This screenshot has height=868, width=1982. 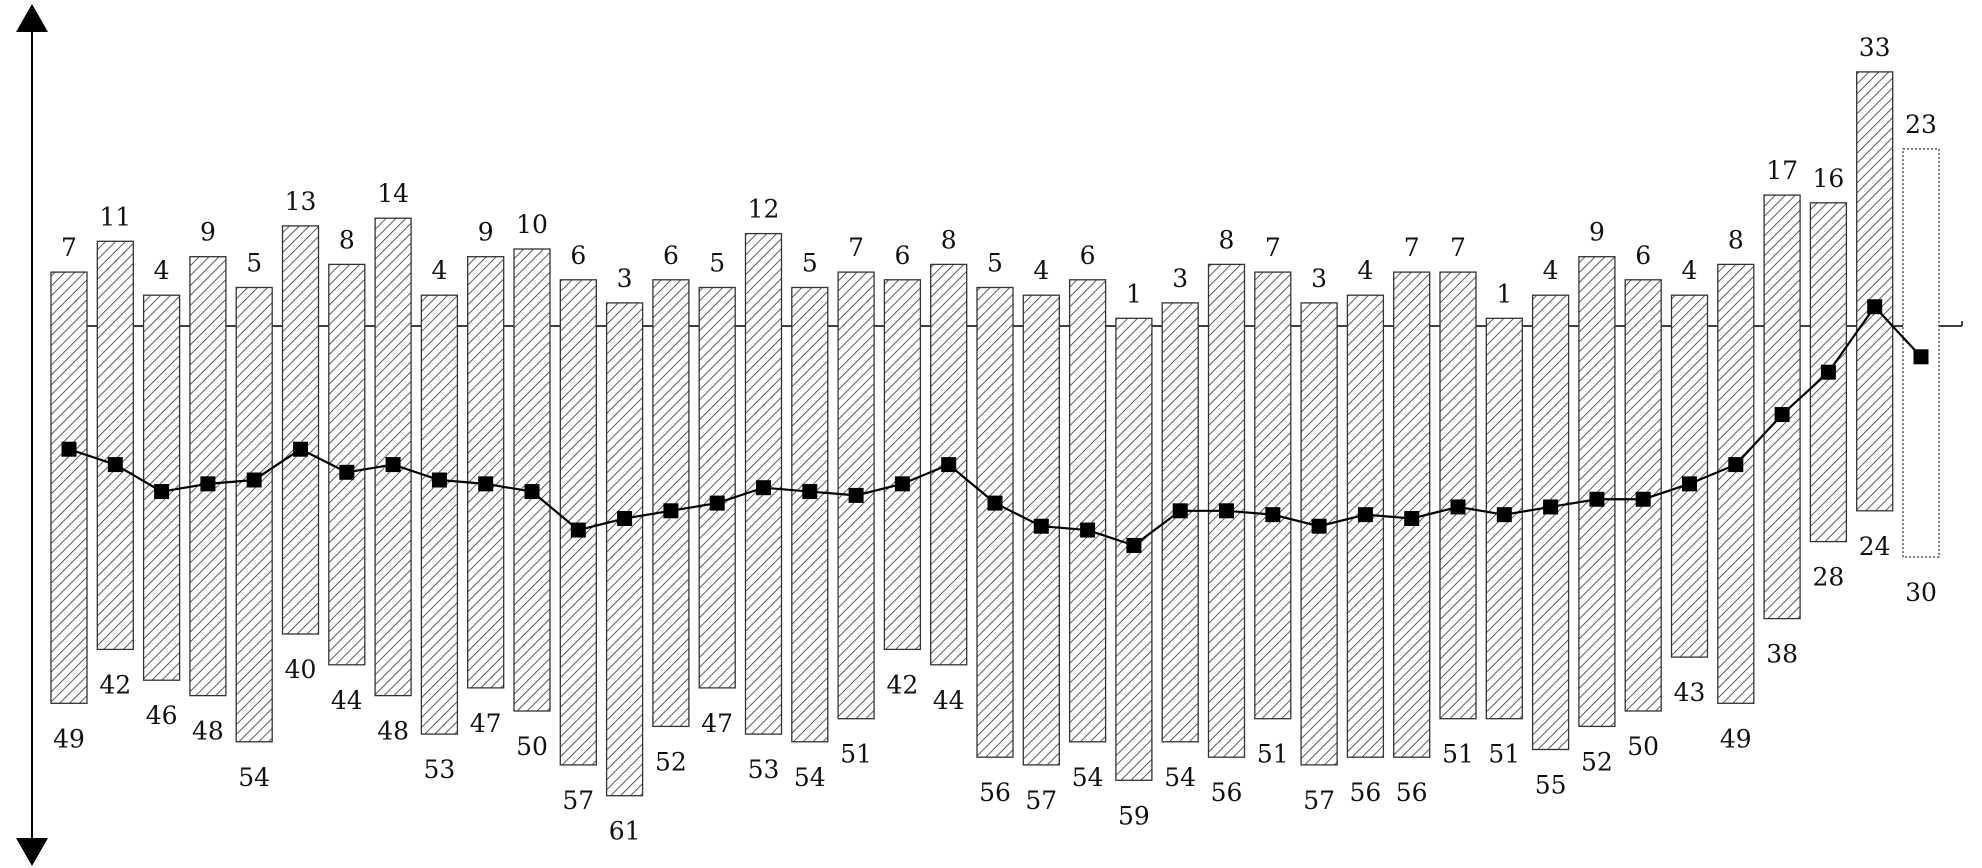 I want to click on bar-bottom-label: 59, so click(x=1134, y=815).